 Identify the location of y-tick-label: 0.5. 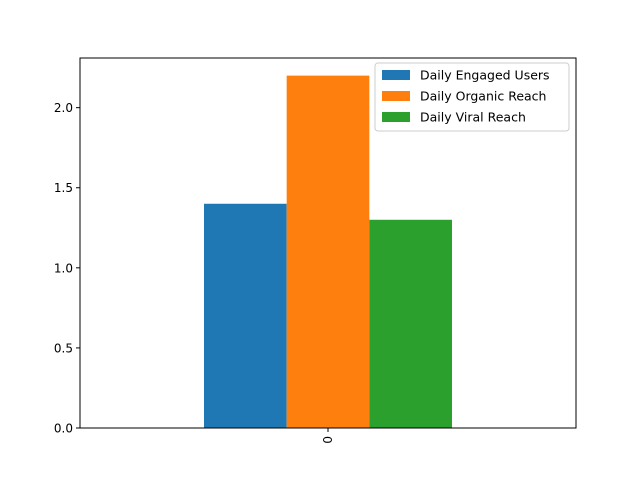
(63, 348).